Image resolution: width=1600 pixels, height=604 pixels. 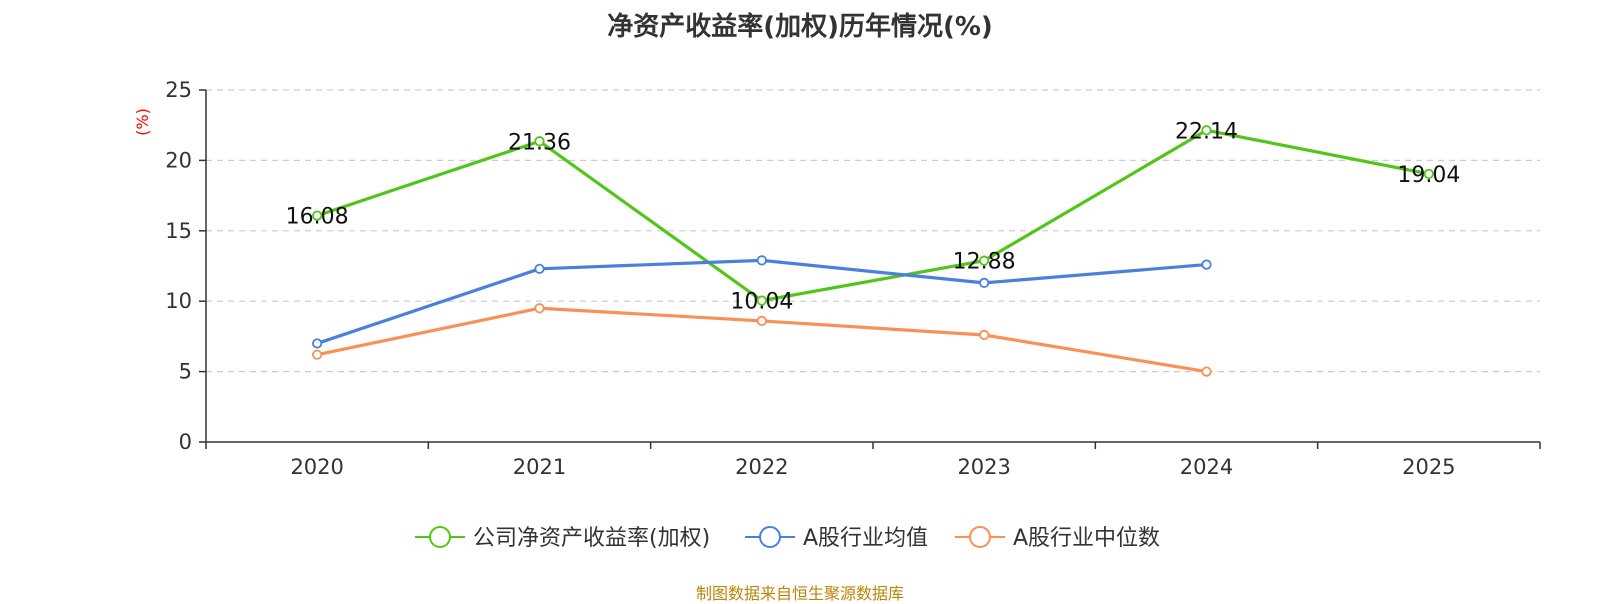 What do you see at coordinates (178, 160) in the screenshot?
I see `y-tick-label: 20` at bounding box center [178, 160].